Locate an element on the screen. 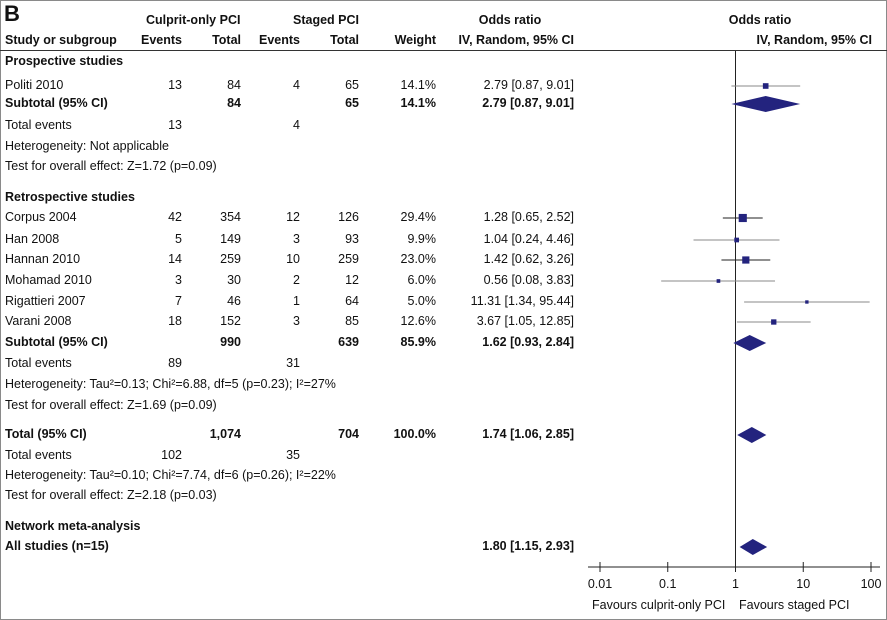  cell-t1: 990 is located at coordinates (230, 342).